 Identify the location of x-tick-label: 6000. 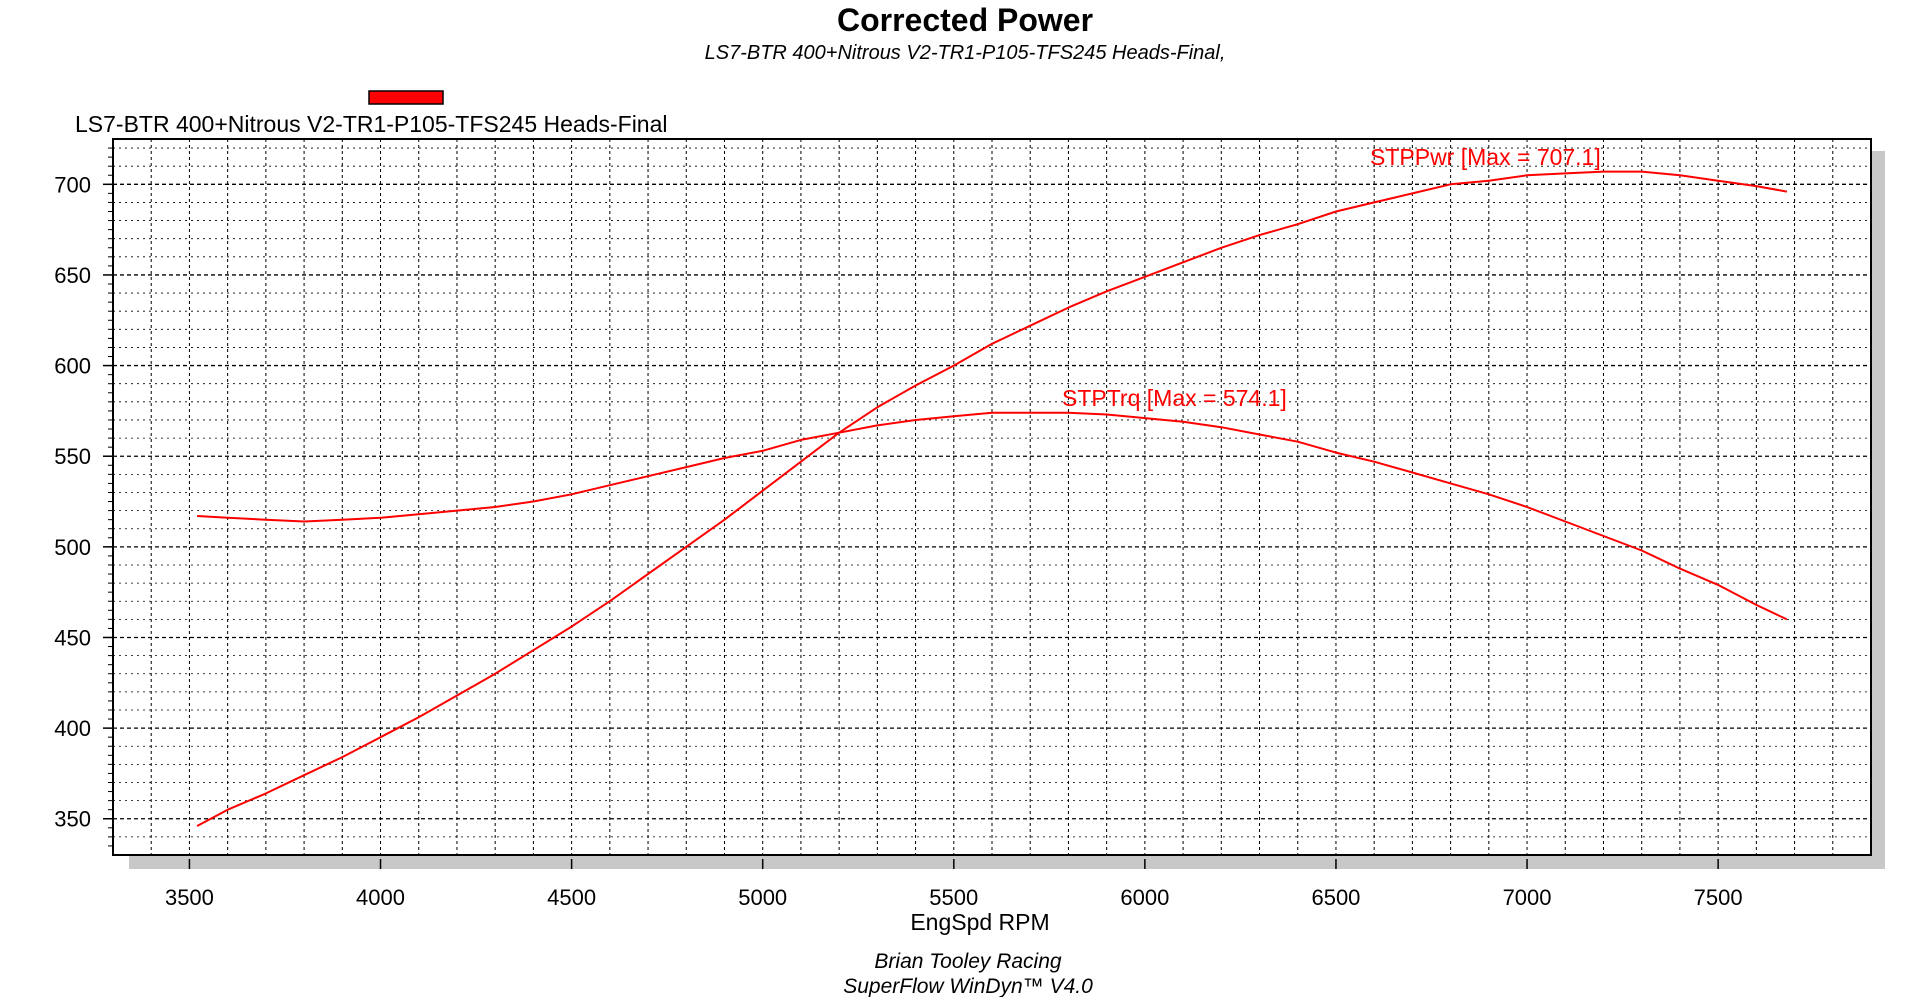
(1144, 897).